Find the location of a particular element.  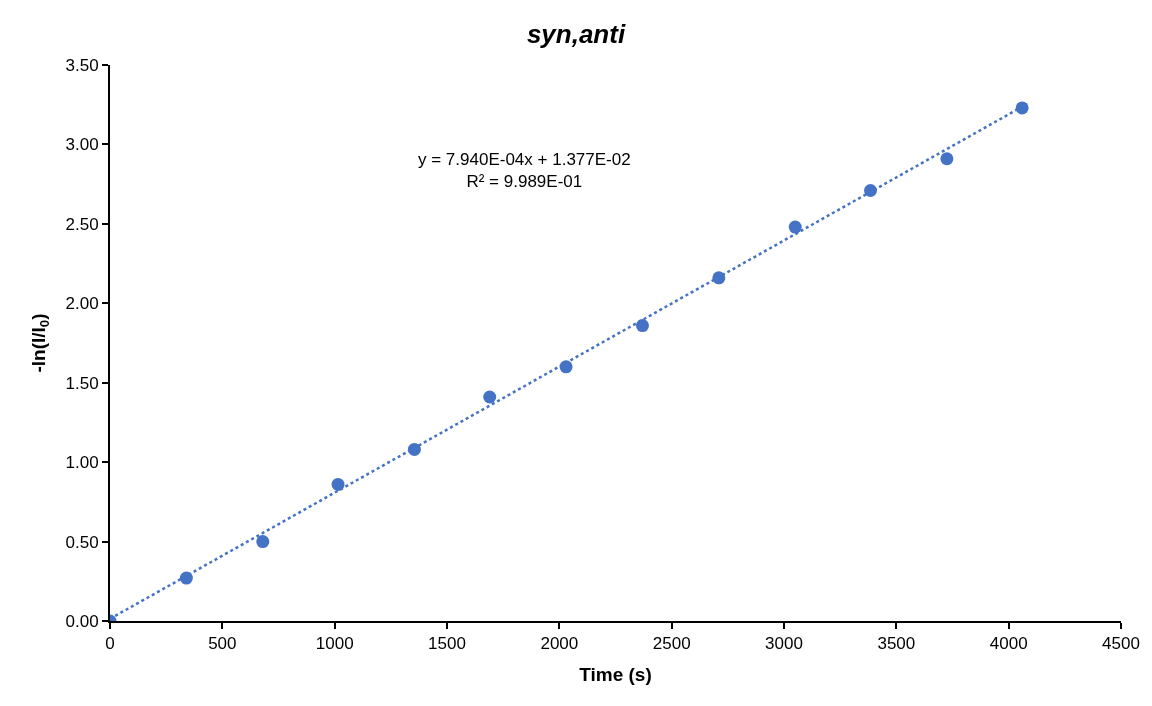

x-tick-label: 3500 is located at coordinates (896, 644).